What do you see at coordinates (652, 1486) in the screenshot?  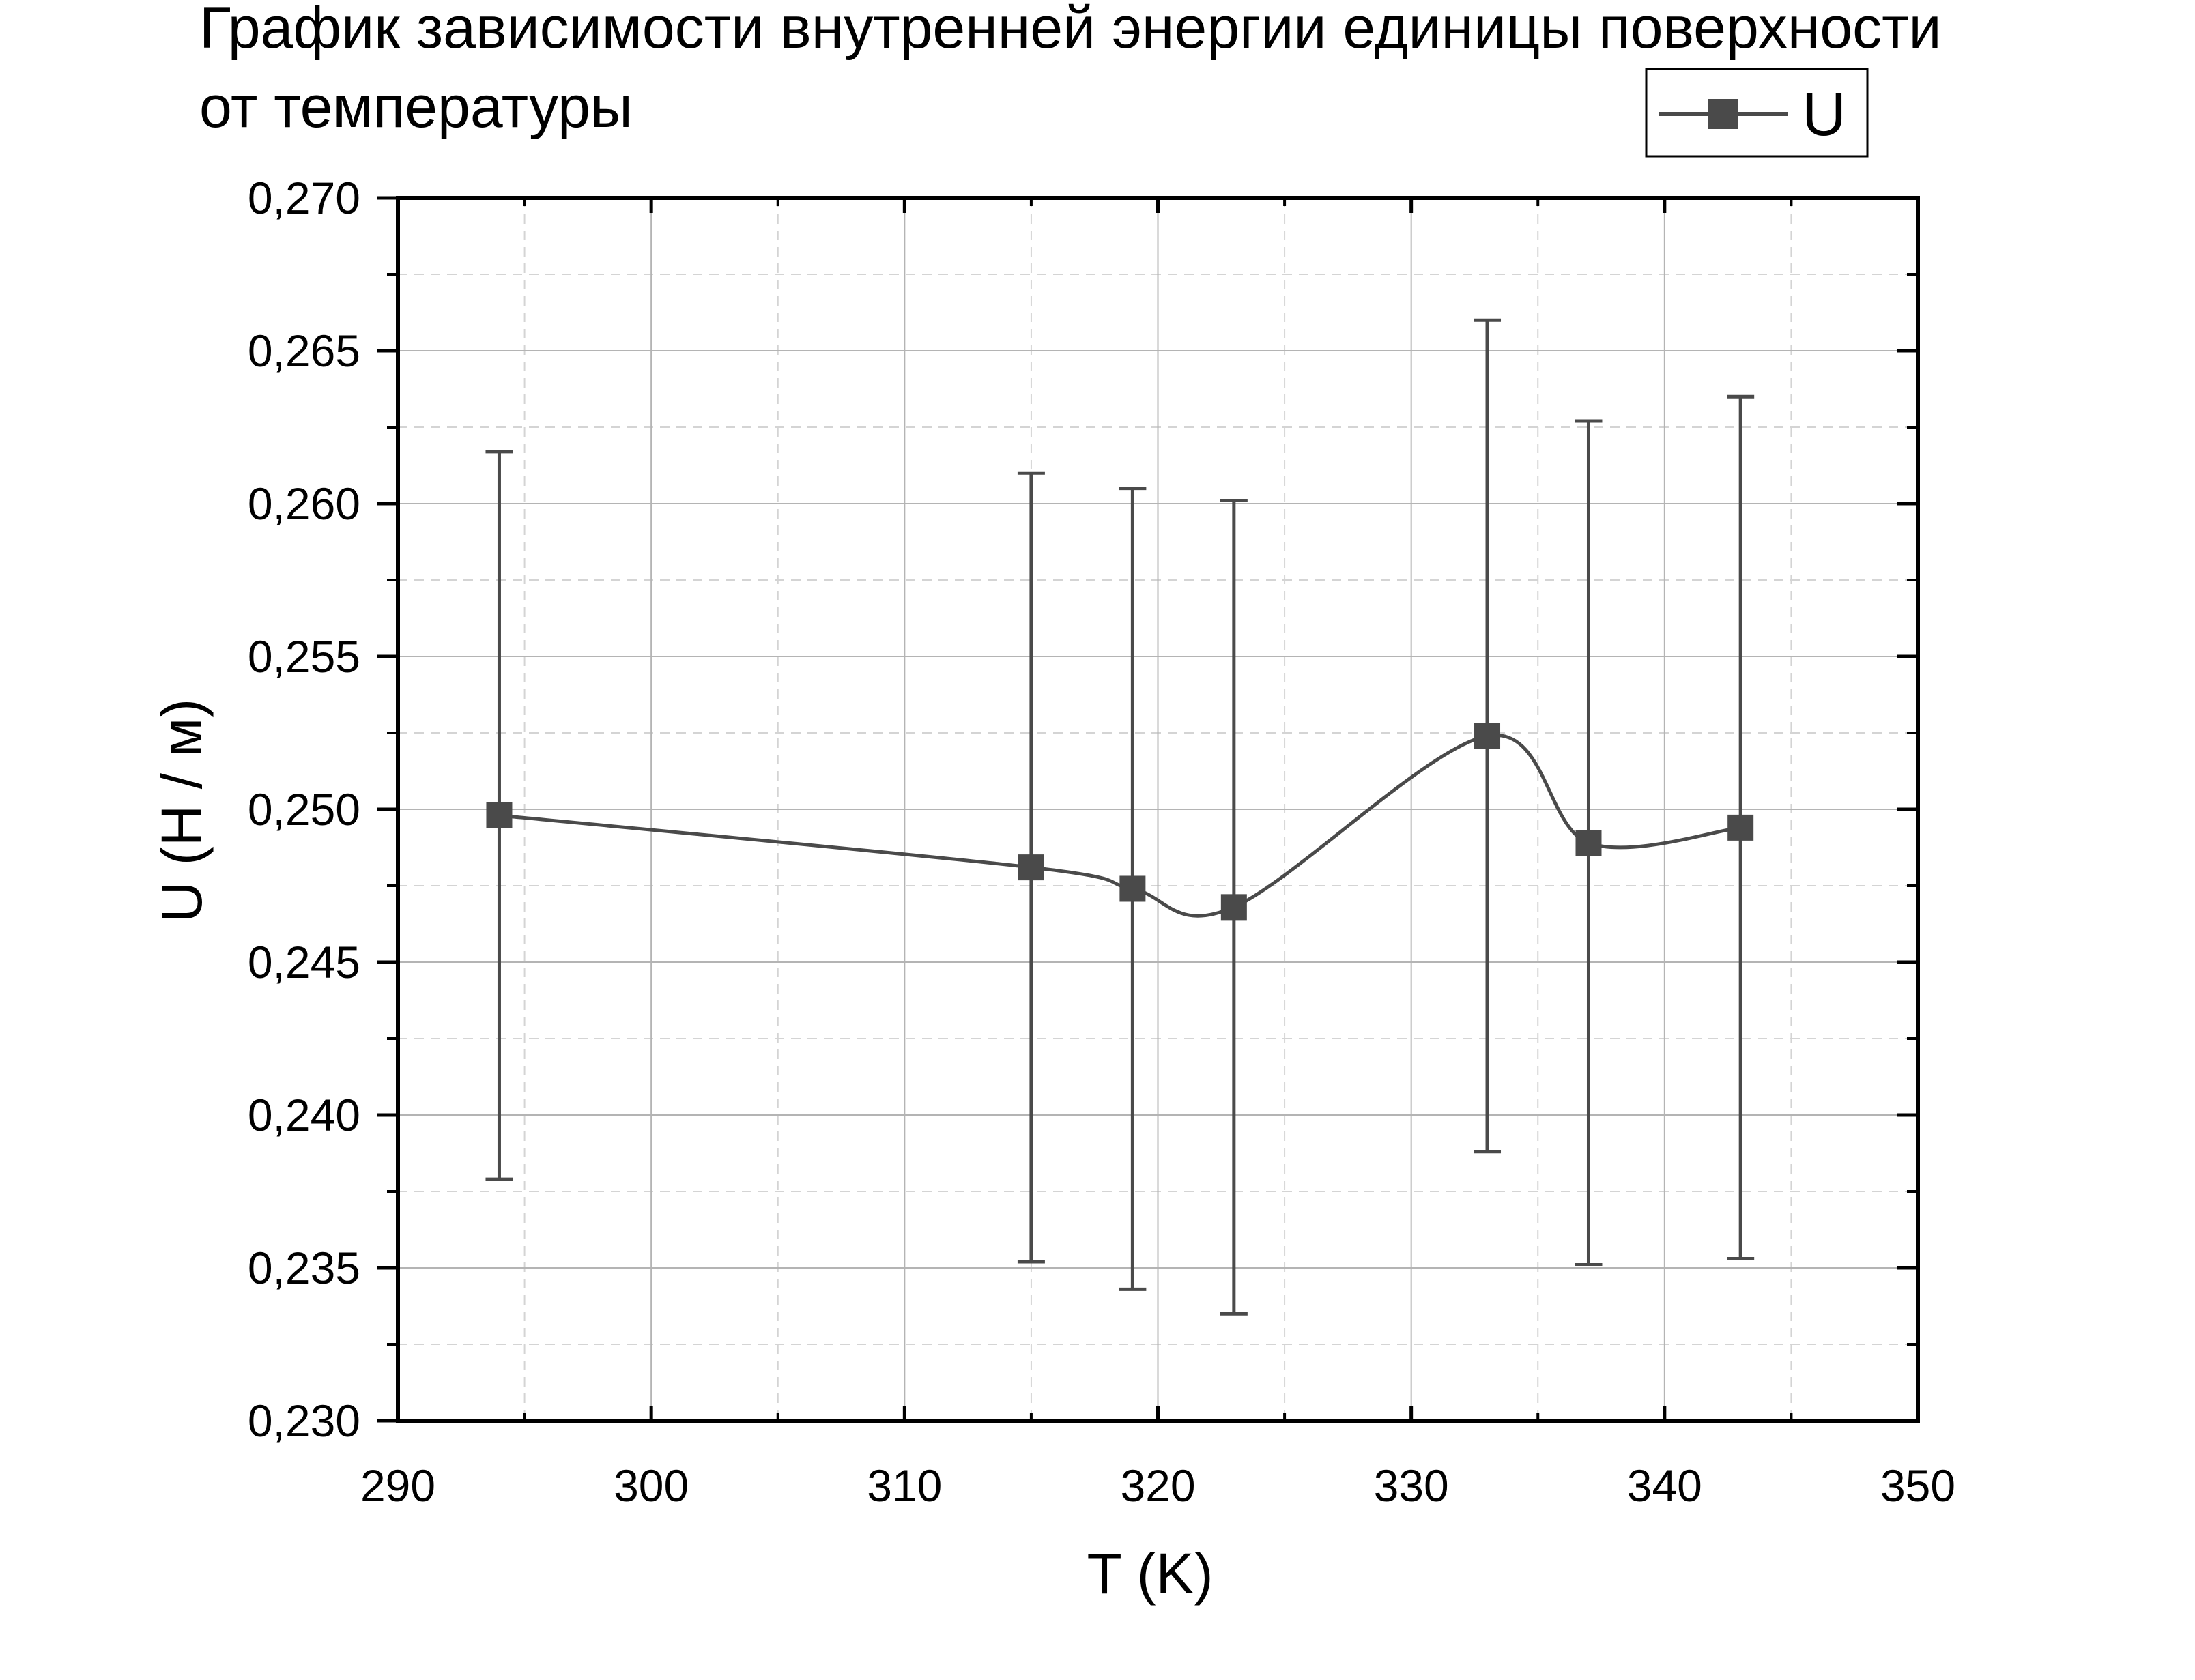 I see `x-tick-label: 300` at bounding box center [652, 1486].